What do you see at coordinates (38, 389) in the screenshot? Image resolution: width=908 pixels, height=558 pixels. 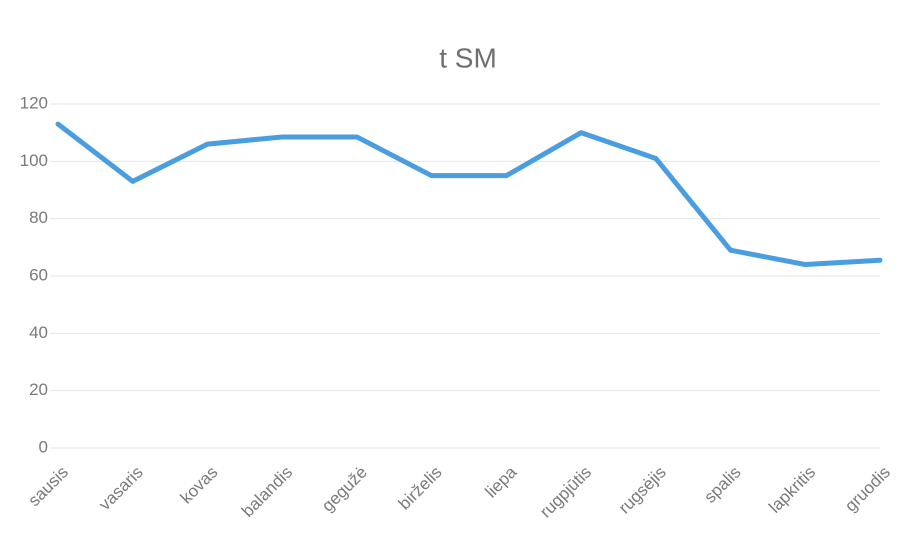 I see `y-tick-label: 20` at bounding box center [38, 389].